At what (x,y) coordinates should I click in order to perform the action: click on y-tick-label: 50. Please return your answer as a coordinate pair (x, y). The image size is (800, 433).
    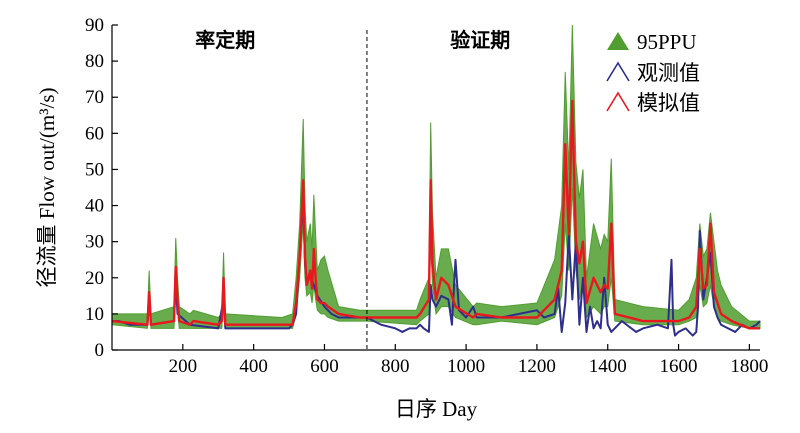
    Looking at the image, I should click on (94, 169).